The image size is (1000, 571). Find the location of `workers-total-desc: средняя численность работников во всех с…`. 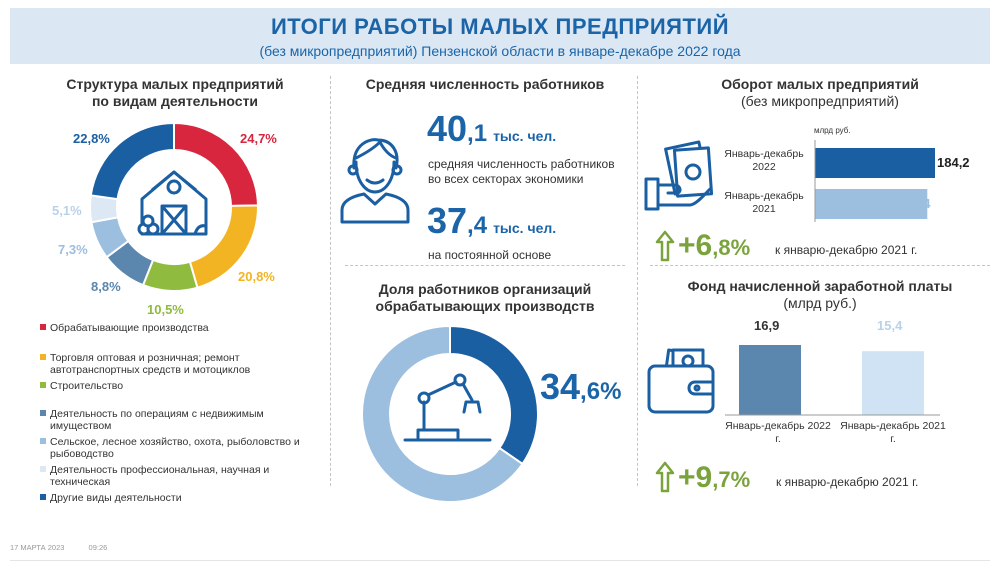

workers-total-desc: средняя численность работников во всех с… is located at coordinates (521, 172).